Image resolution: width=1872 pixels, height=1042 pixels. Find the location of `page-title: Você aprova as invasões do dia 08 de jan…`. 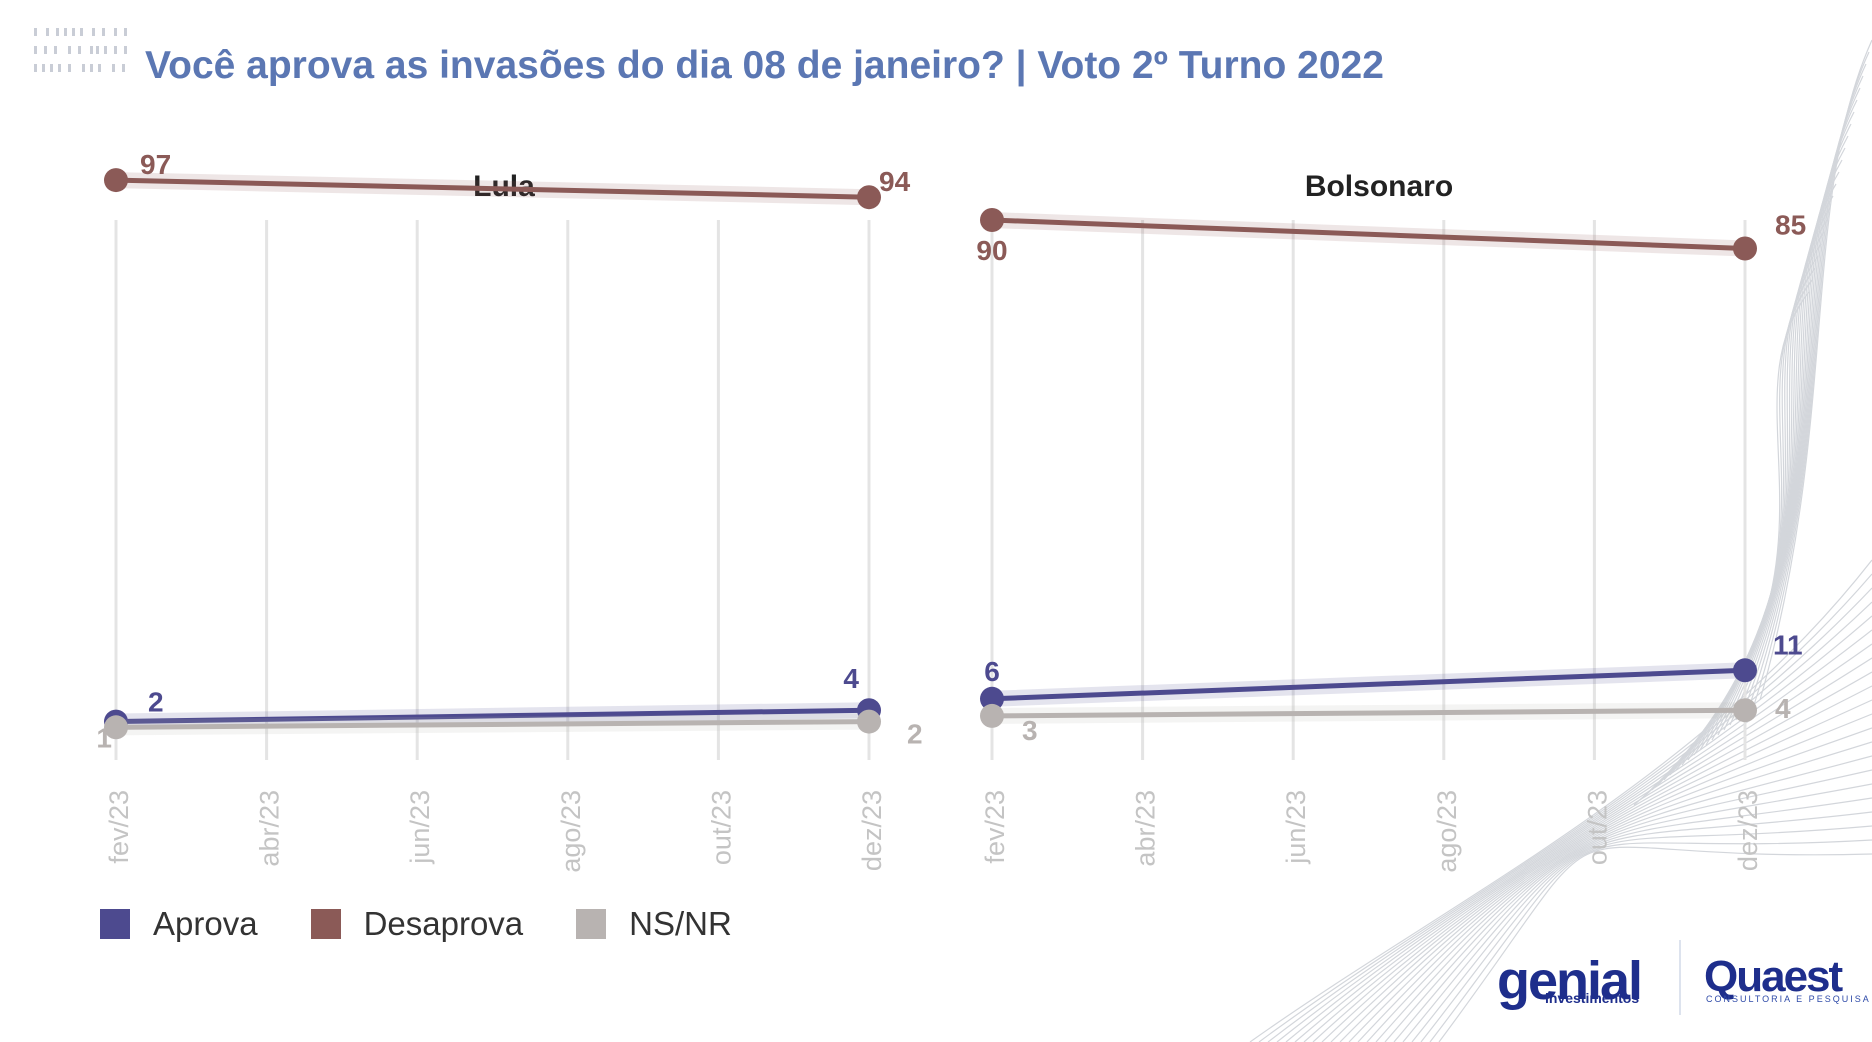

page-title: Você aprova as invasões do dia 08 de jan… is located at coordinates (764, 65).